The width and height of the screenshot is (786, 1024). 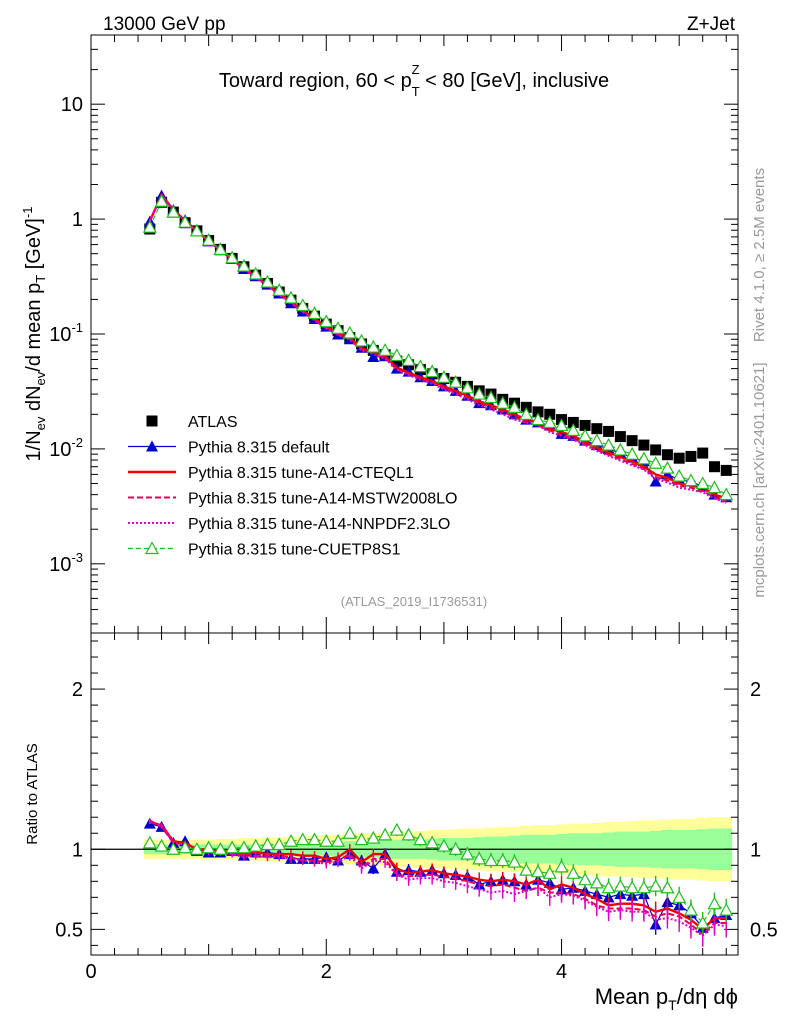 I want to click on x-tick-label: 0, so click(x=90, y=972).